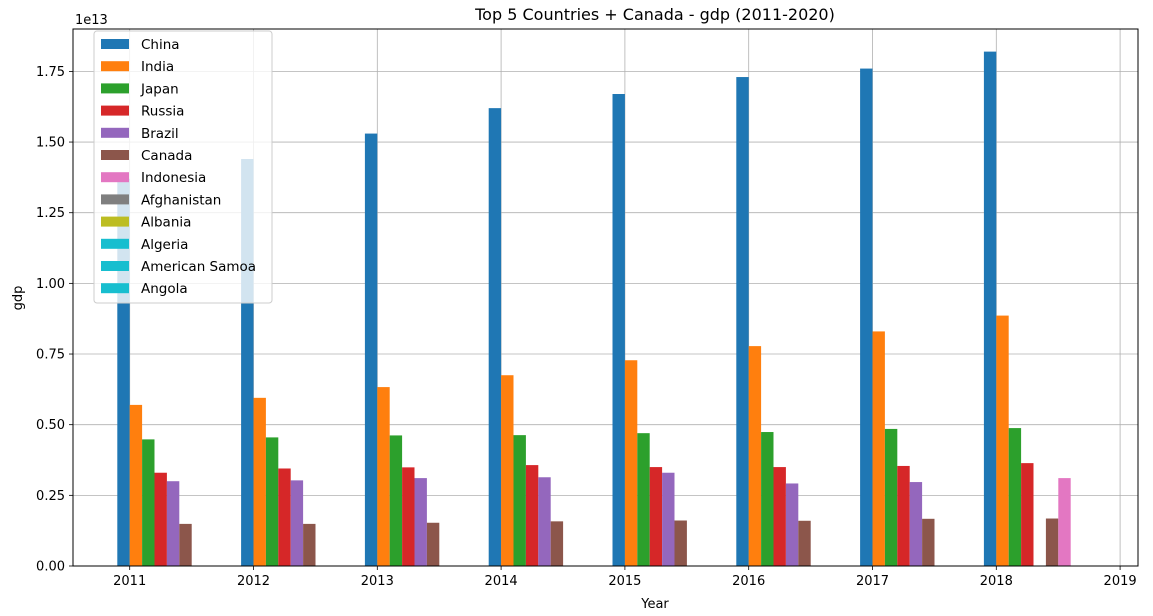 Image resolution: width=1153 pixels, height=616 pixels. I want to click on bar-india-2018, so click(1002, 440).